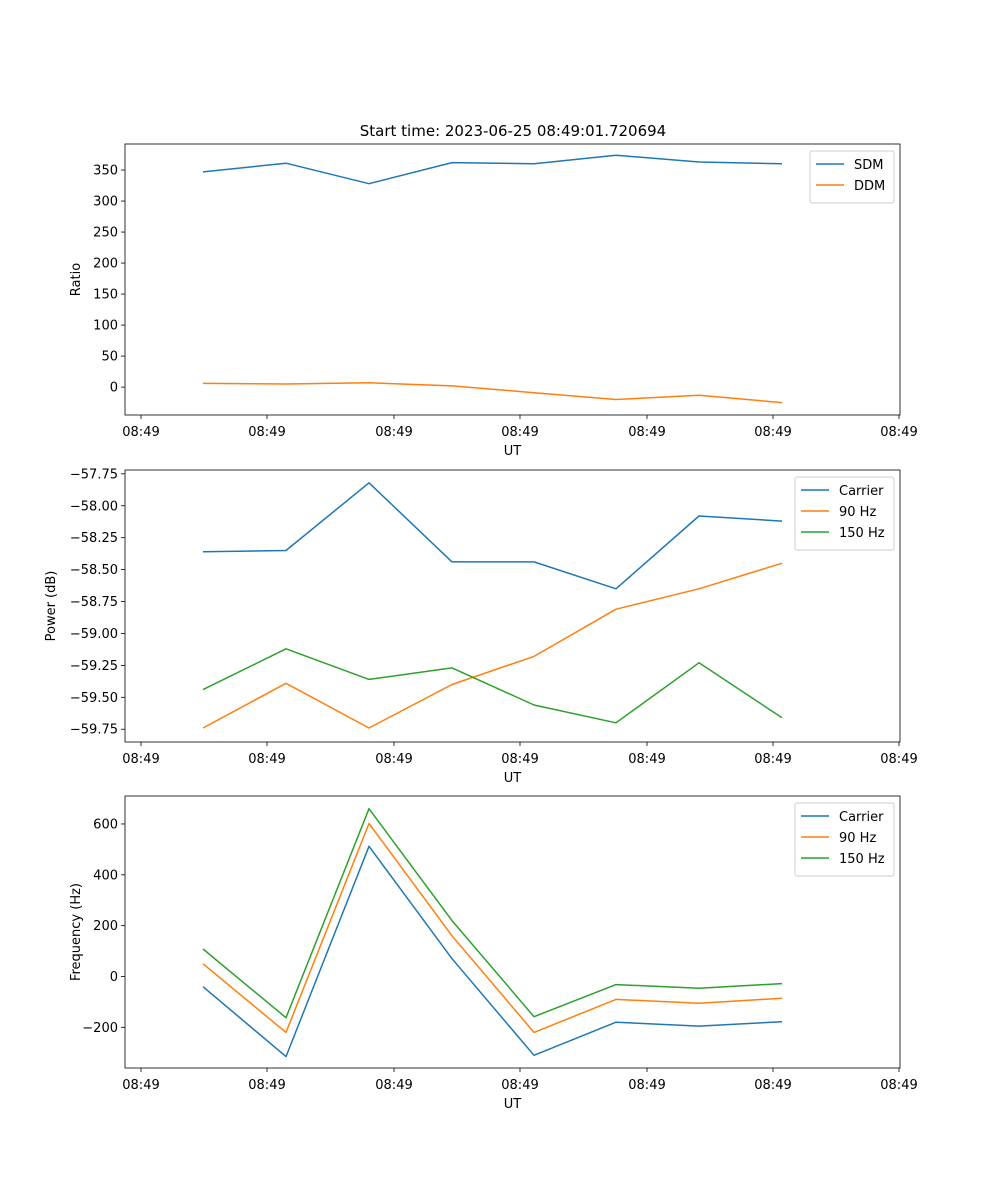  What do you see at coordinates (105, 202) in the screenshot?
I see `y-tick-label: 300` at bounding box center [105, 202].